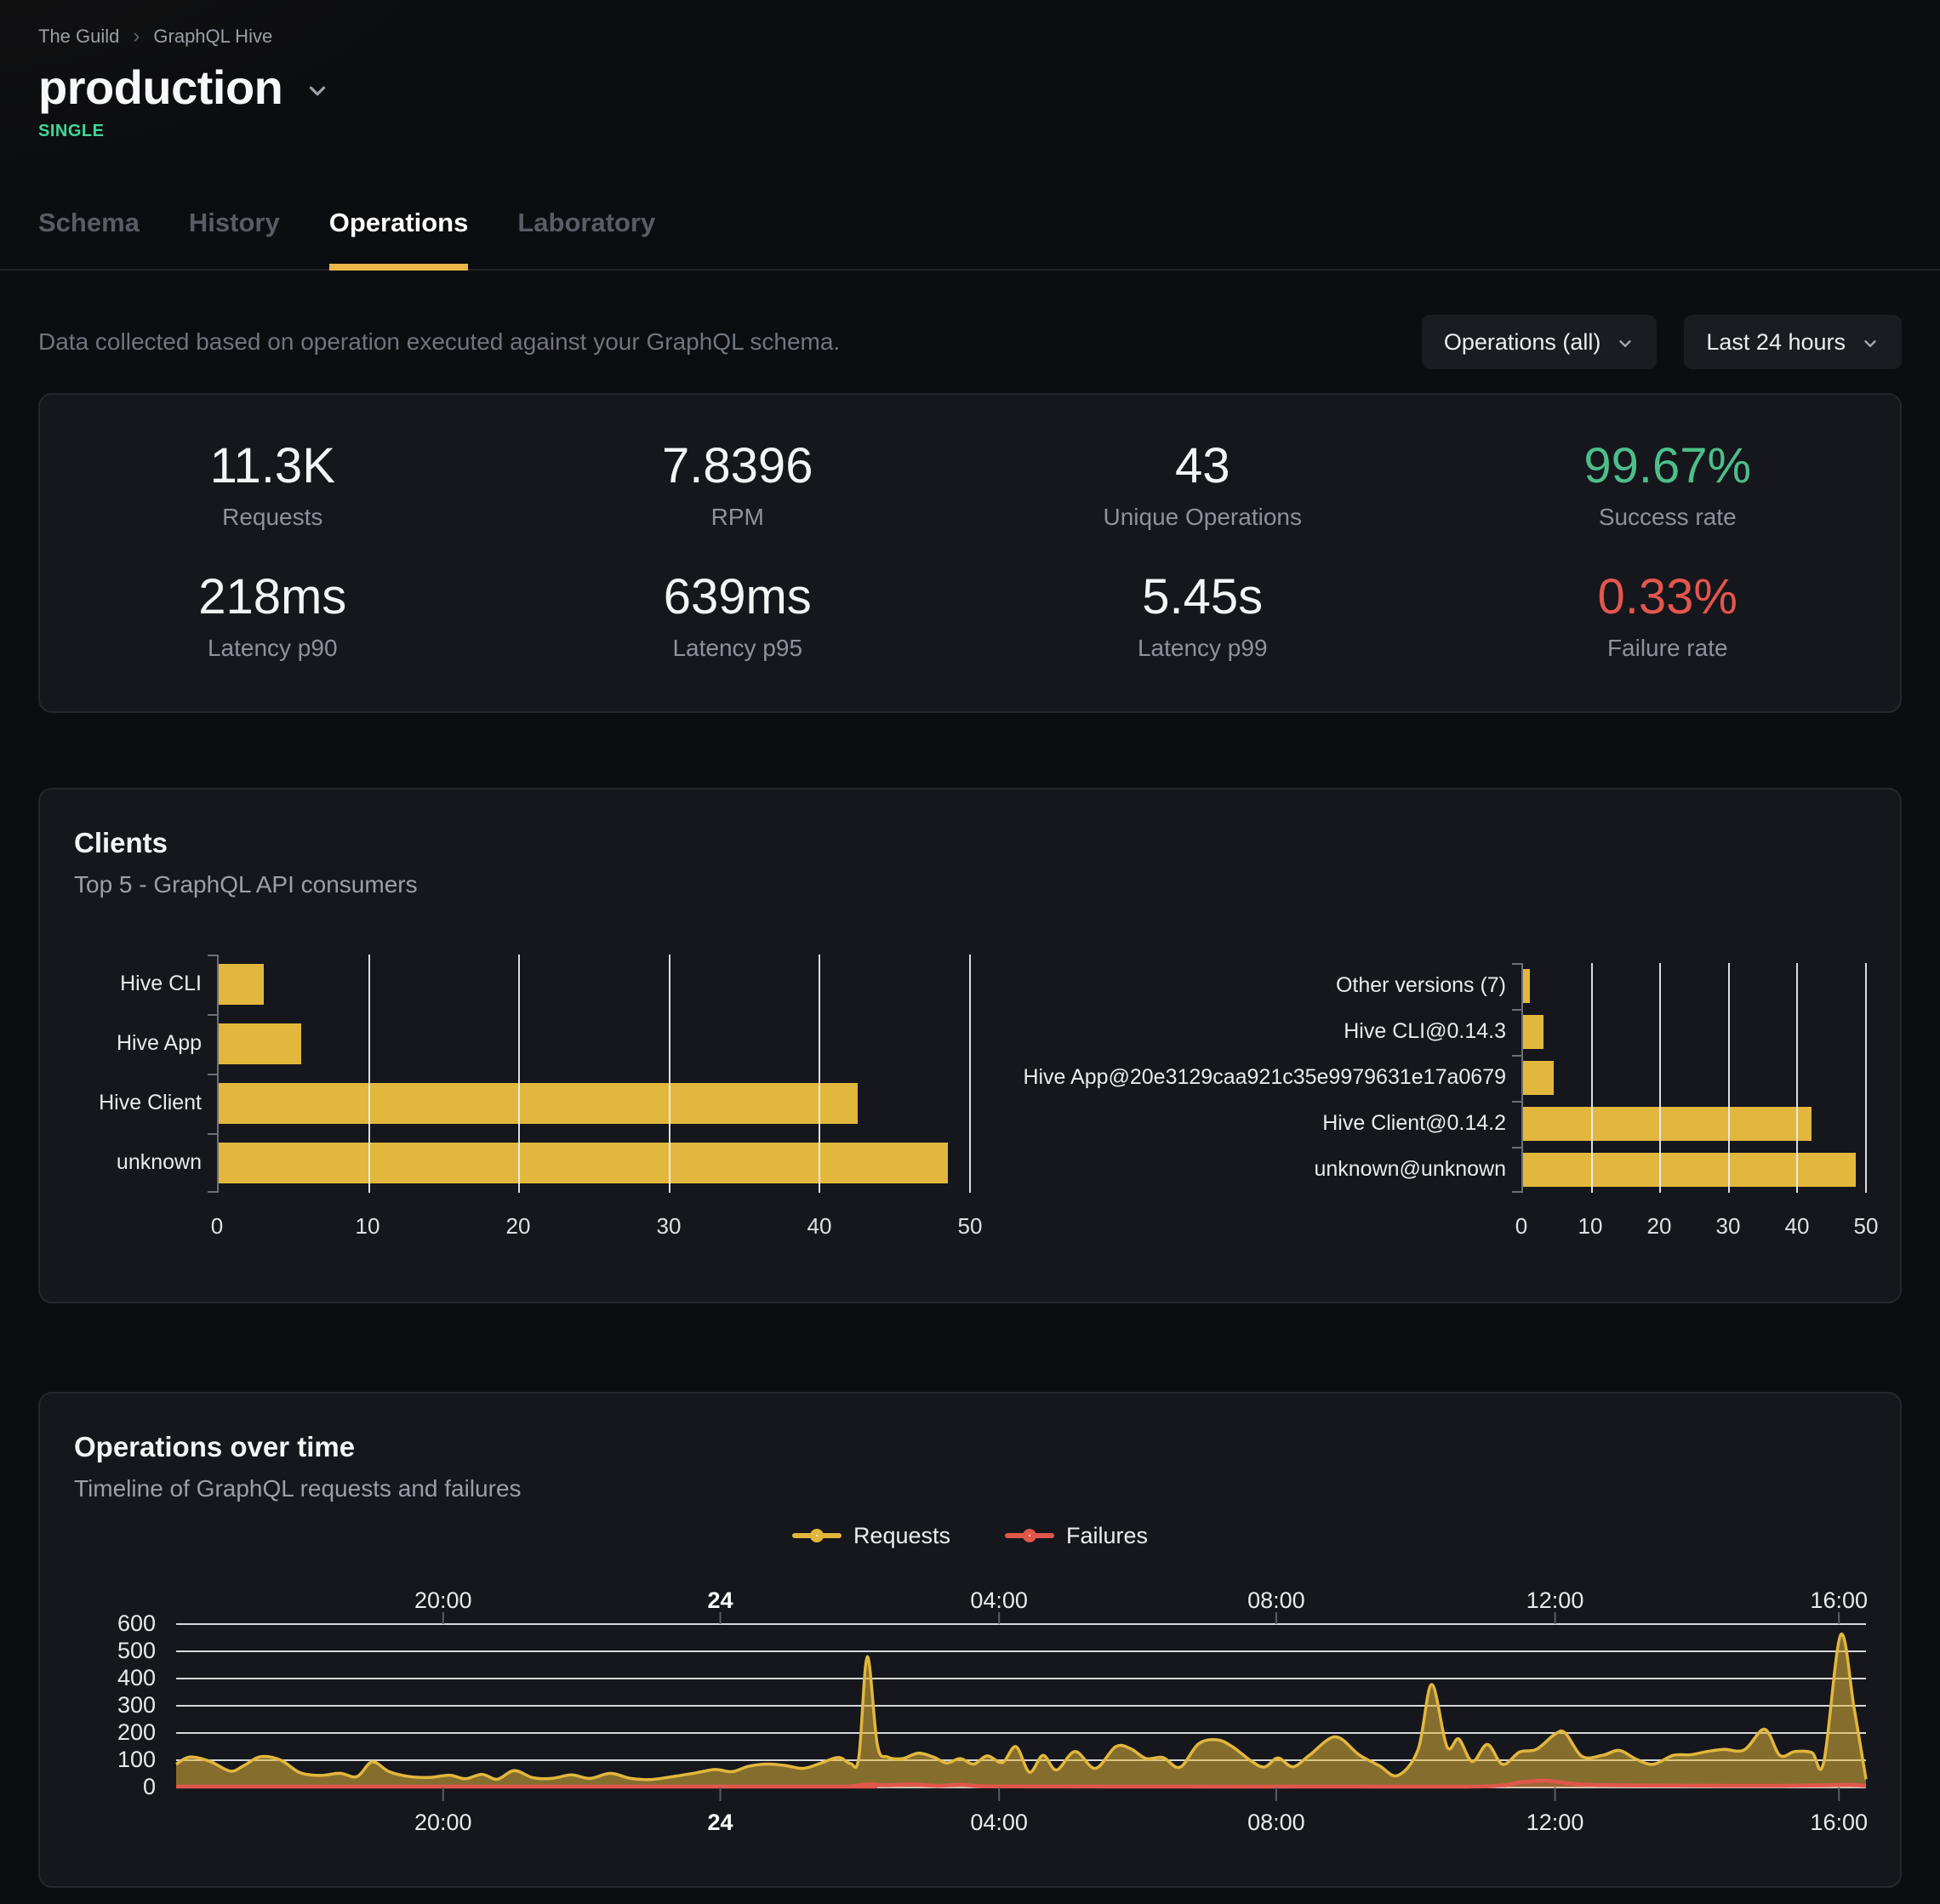  Describe the element at coordinates (213, 37) in the screenshot. I see `breadcrumb-project-link: GraphQL Hive` at that location.